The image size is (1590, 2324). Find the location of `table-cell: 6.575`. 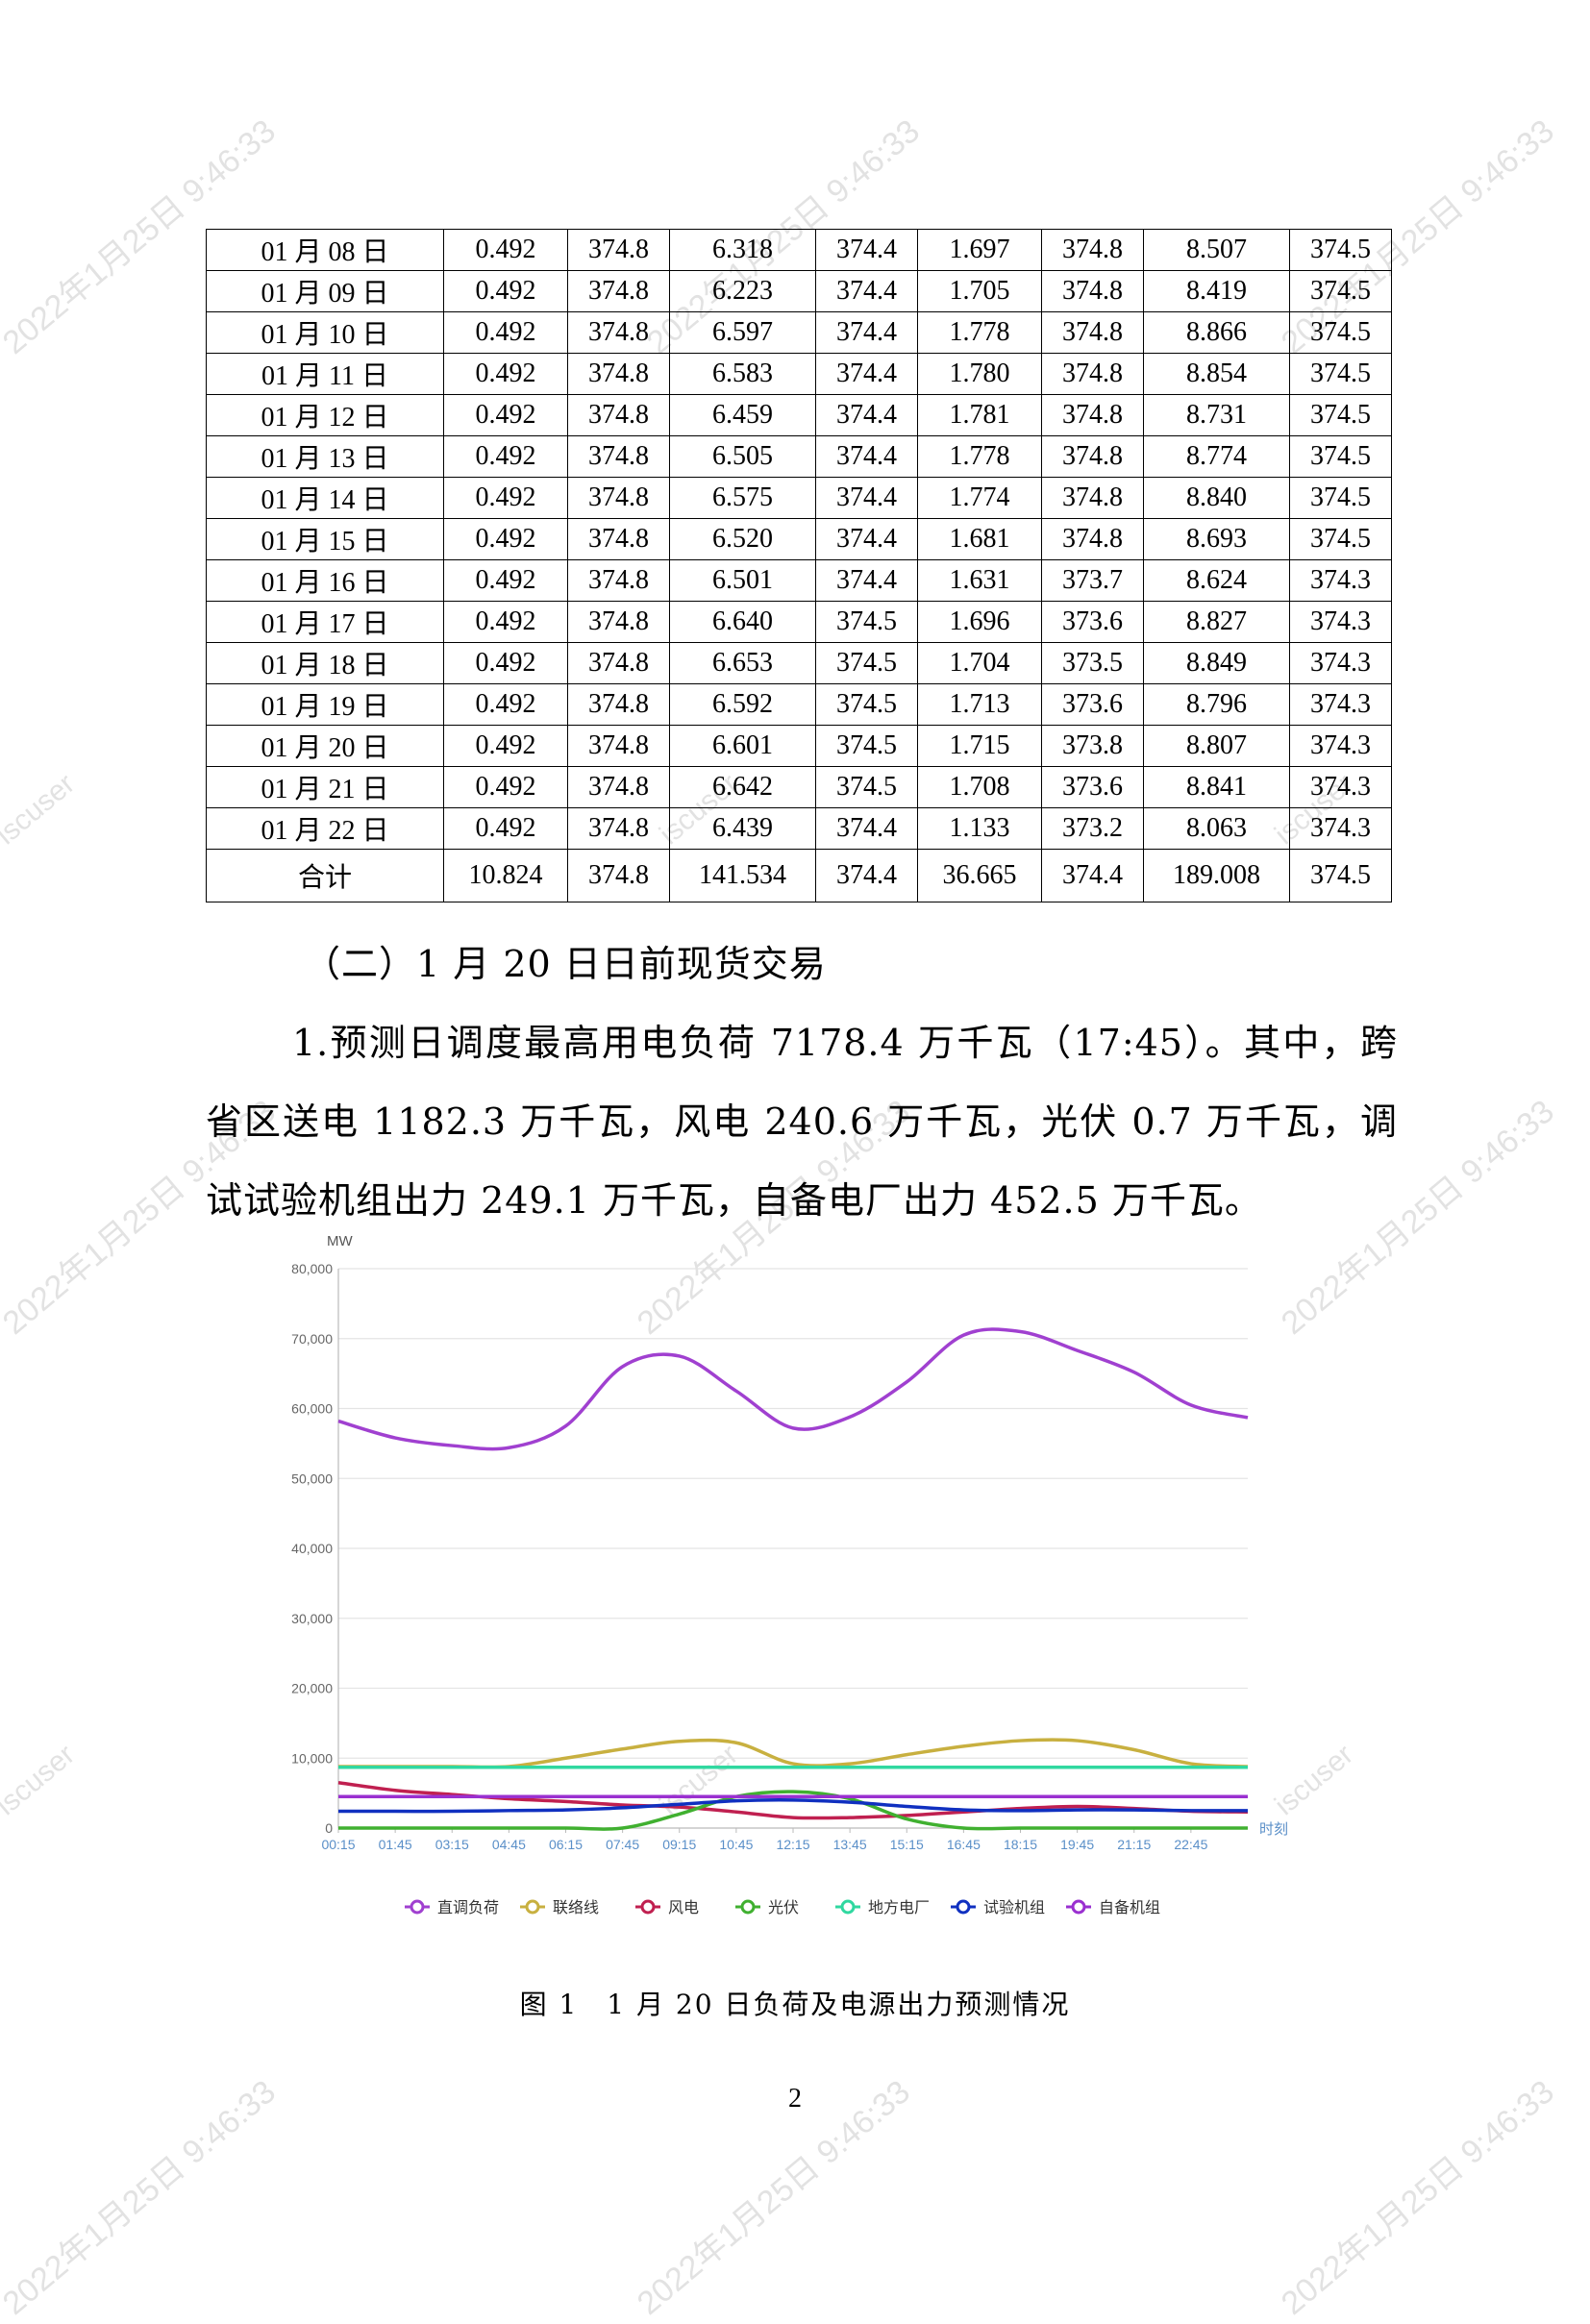

table-cell: 6.575 is located at coordinates (742, 498).